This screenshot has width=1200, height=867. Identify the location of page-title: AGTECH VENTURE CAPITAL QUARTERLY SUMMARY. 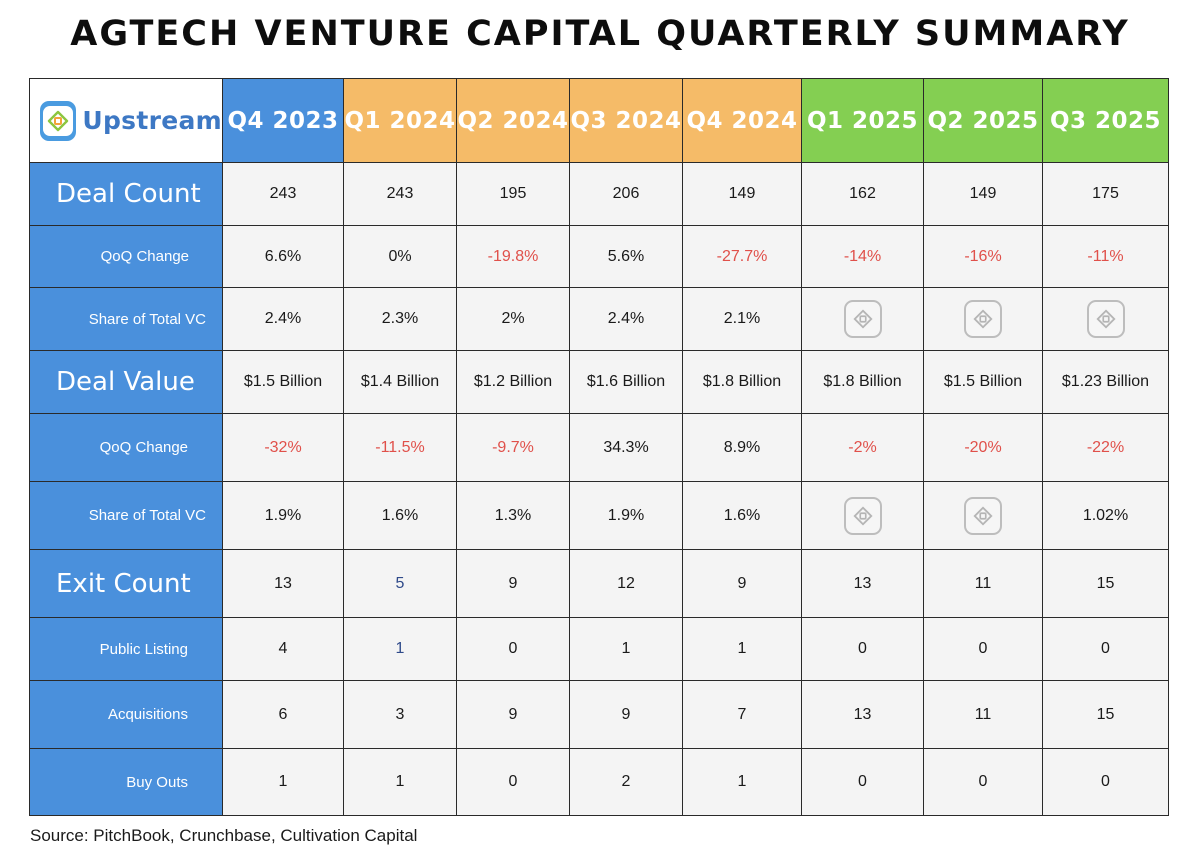
(600, 34).